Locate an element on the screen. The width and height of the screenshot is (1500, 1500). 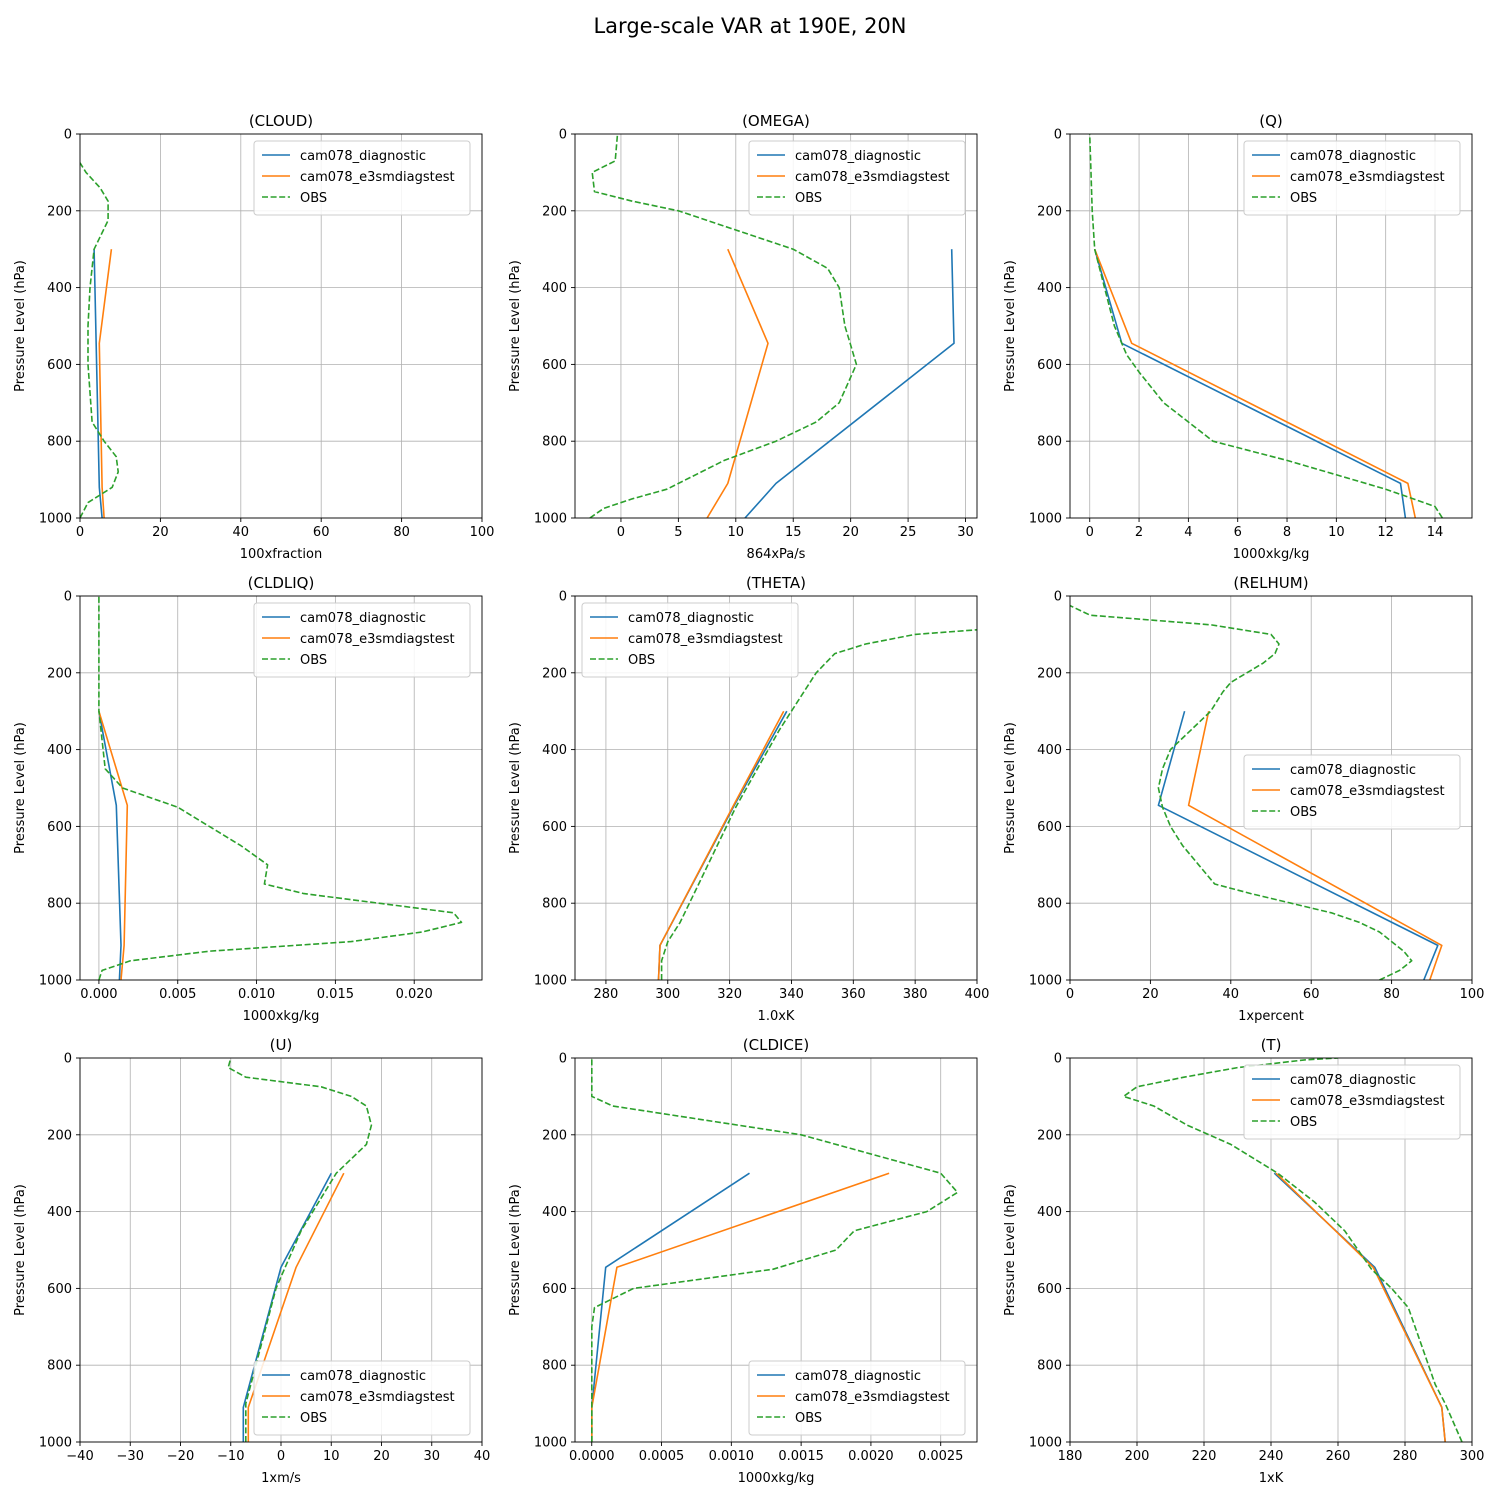
figure-title: Large-scale VAR at 190E, 20N is located at coordinates (750, 26).